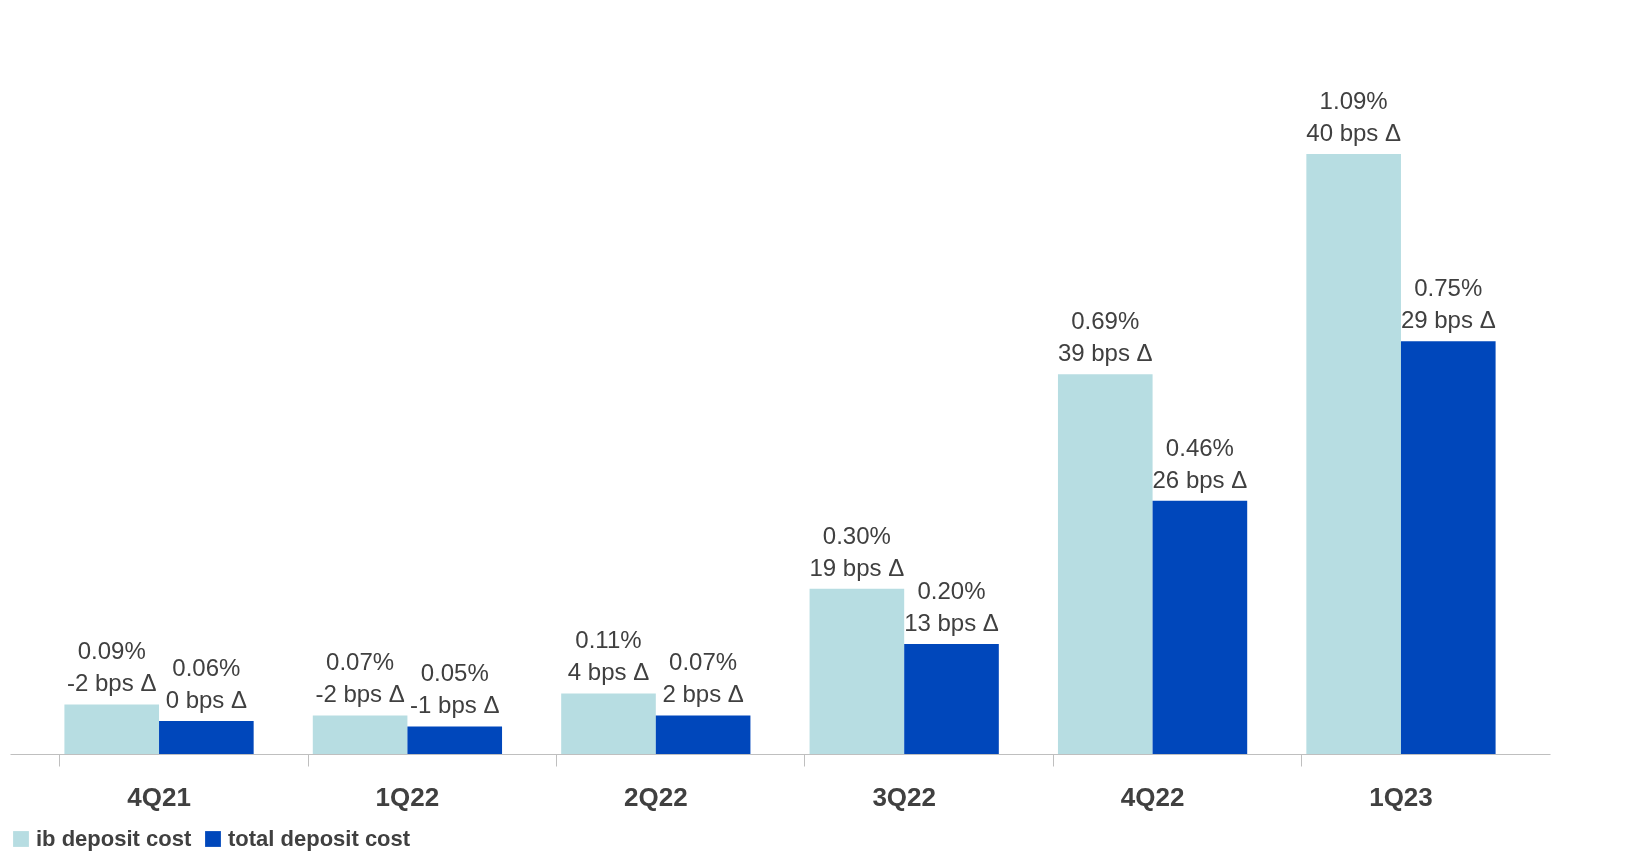 The width and height of the screenshot is (1646, 854). Describe the element at coordinates (608, 656) in the screenshot. I see `data-label: 0.11% 4 bps Δ` at that location.